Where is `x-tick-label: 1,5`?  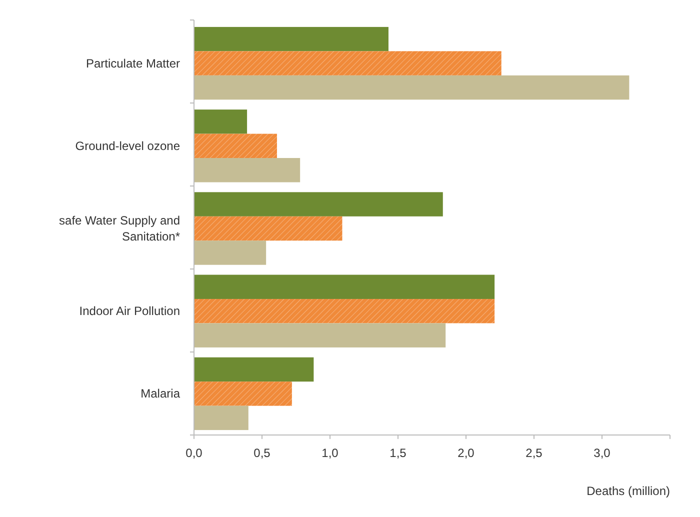
x-tick-label: 1,5 is located at coordinates (398, 453).